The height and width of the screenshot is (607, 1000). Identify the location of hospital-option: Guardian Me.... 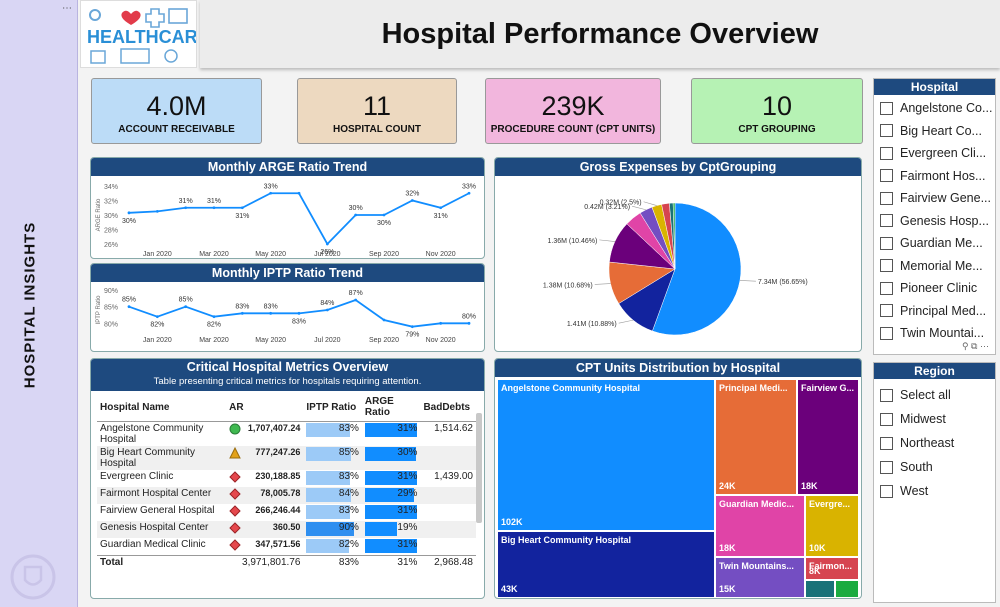
(934, 243).